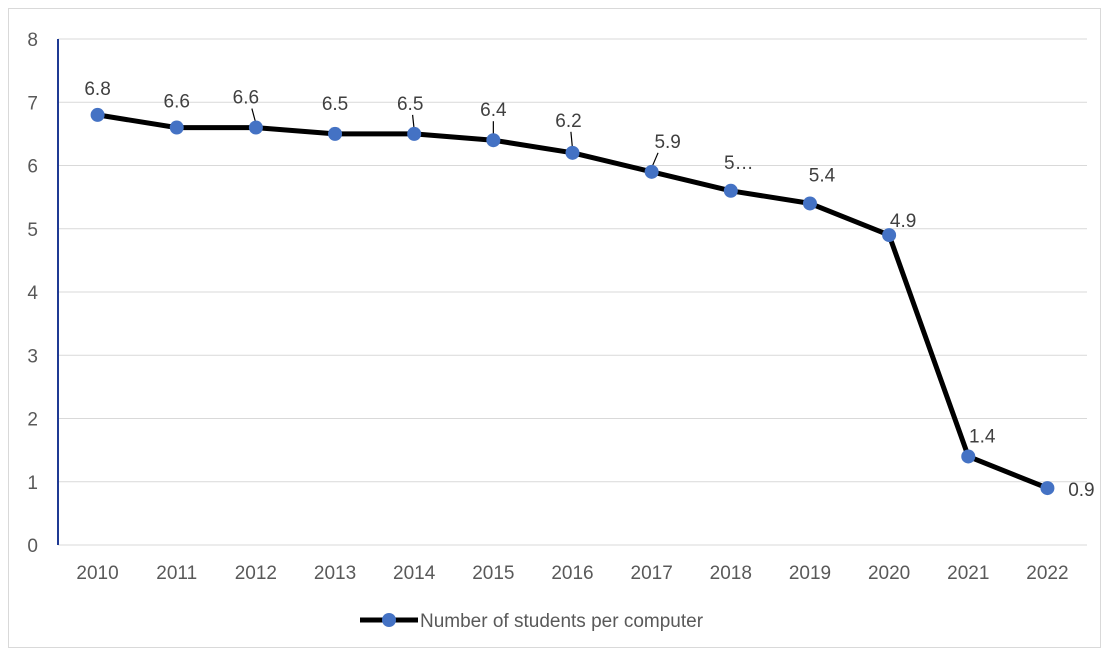  Describe the element at coordinates (414, 573) in the screenshot. I see `x-tick-label: 2014` at that location.